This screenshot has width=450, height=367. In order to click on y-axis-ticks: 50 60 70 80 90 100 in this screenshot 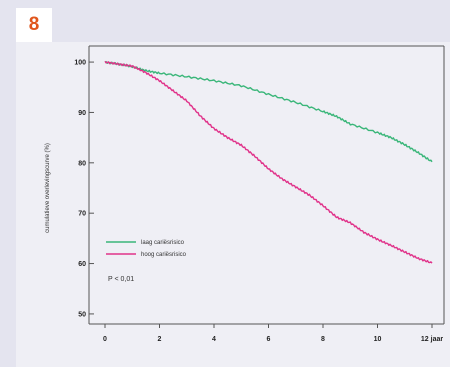, I will do `click(84, 189)`.